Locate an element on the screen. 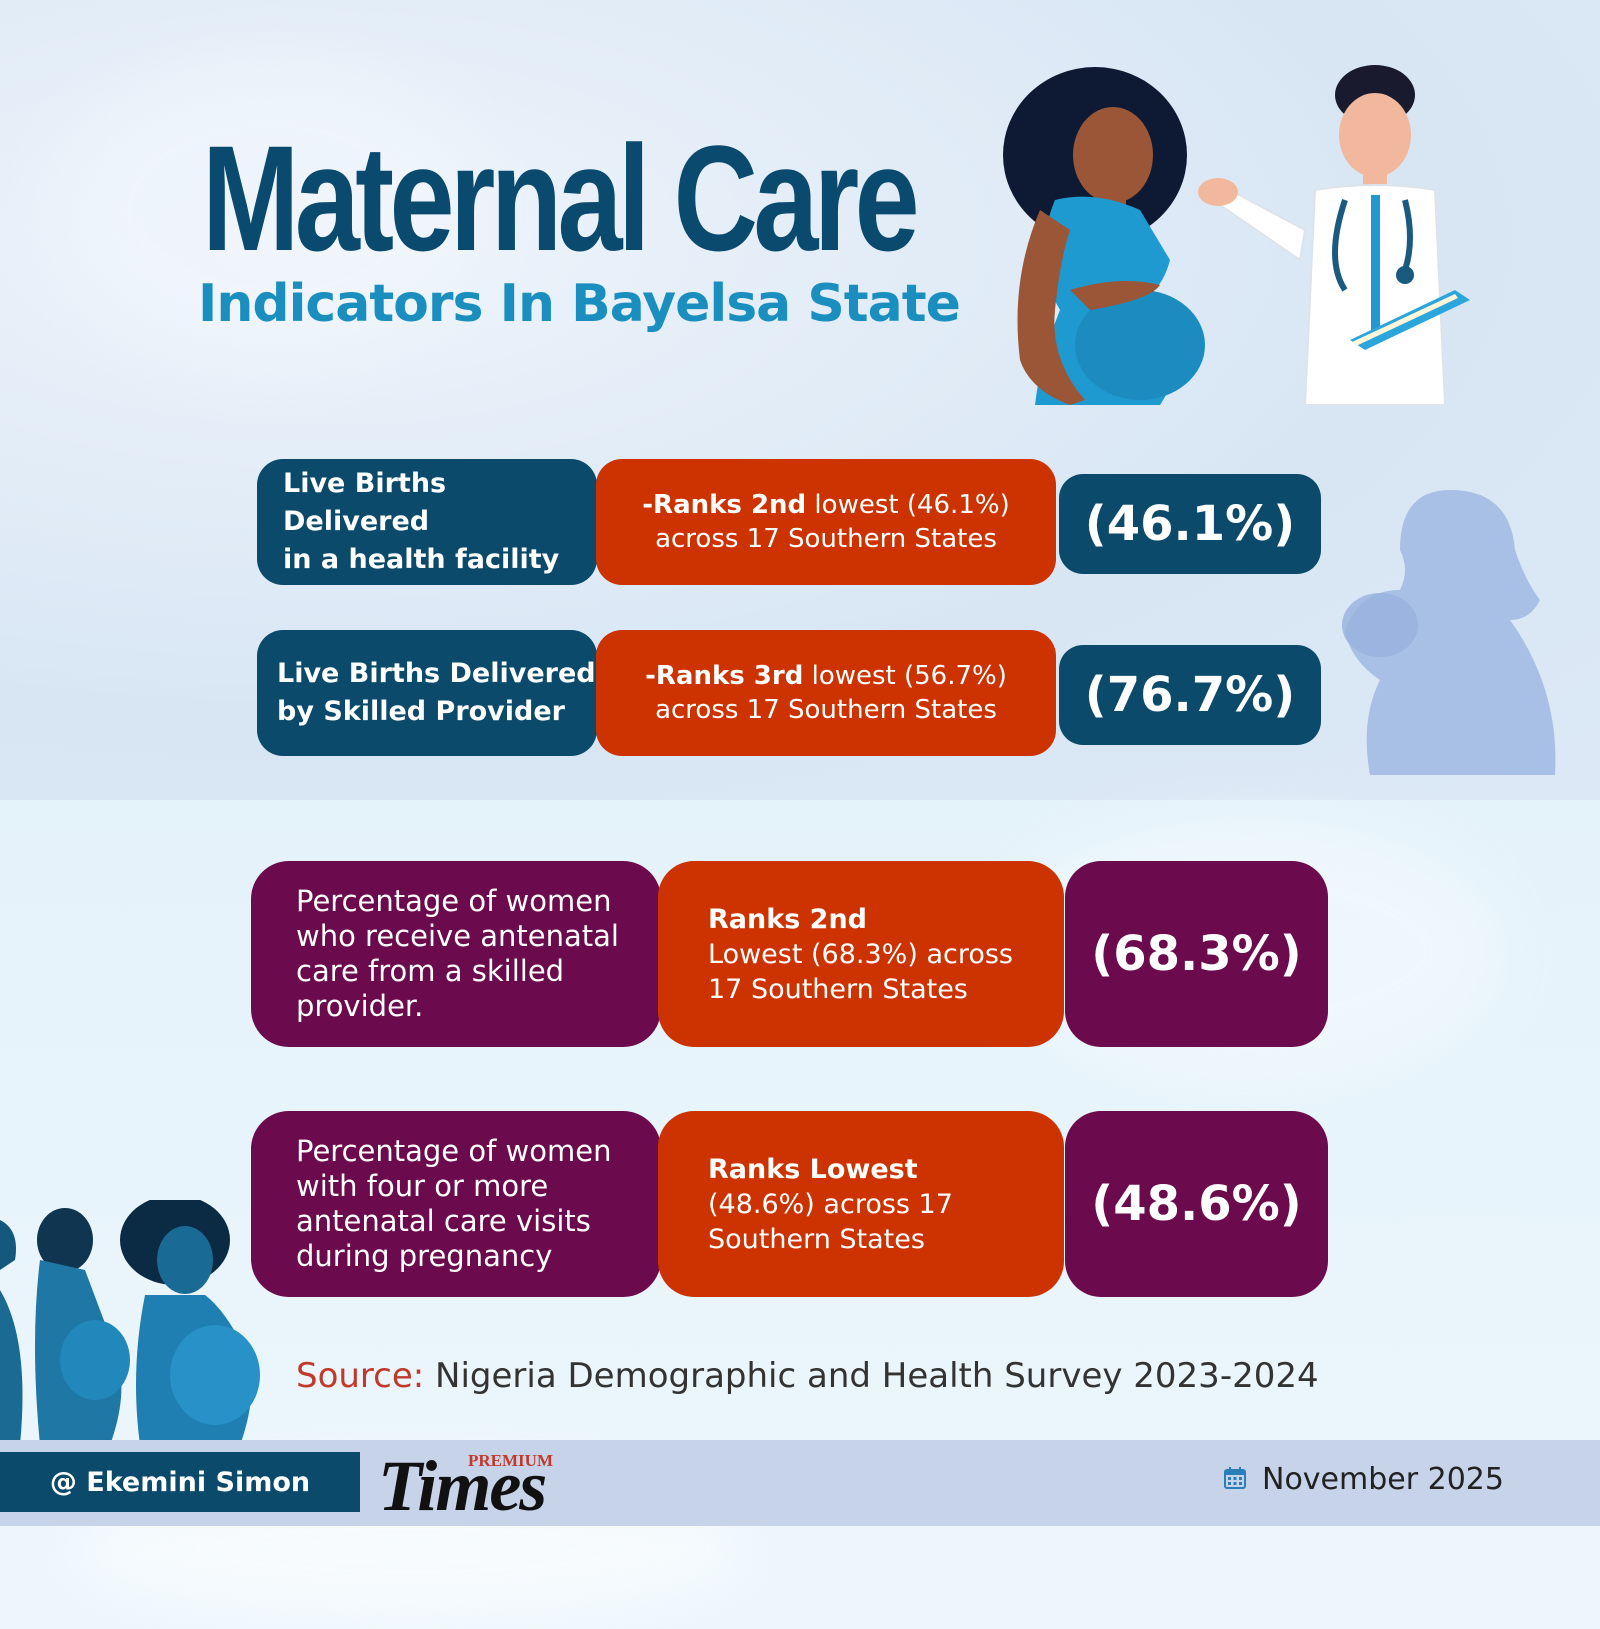 This screenshot has width=1600, height=1629. label-line: during pregnancy is located at coordinates (424, 1256).